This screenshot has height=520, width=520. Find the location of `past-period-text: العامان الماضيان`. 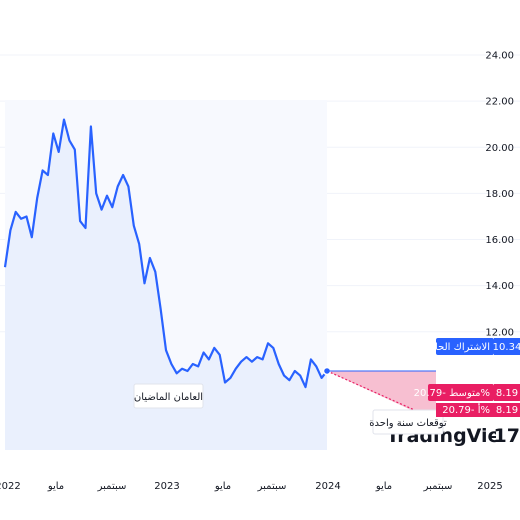

past-period-text: العامان الماضيان is located at coordinates (168, 397).